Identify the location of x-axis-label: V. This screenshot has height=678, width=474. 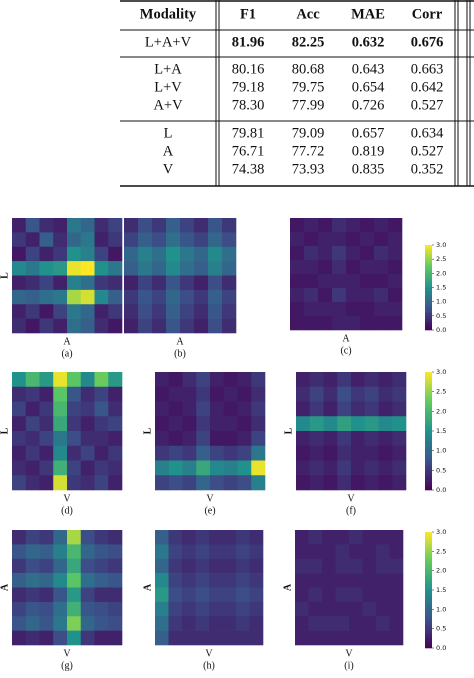
(209, 653).